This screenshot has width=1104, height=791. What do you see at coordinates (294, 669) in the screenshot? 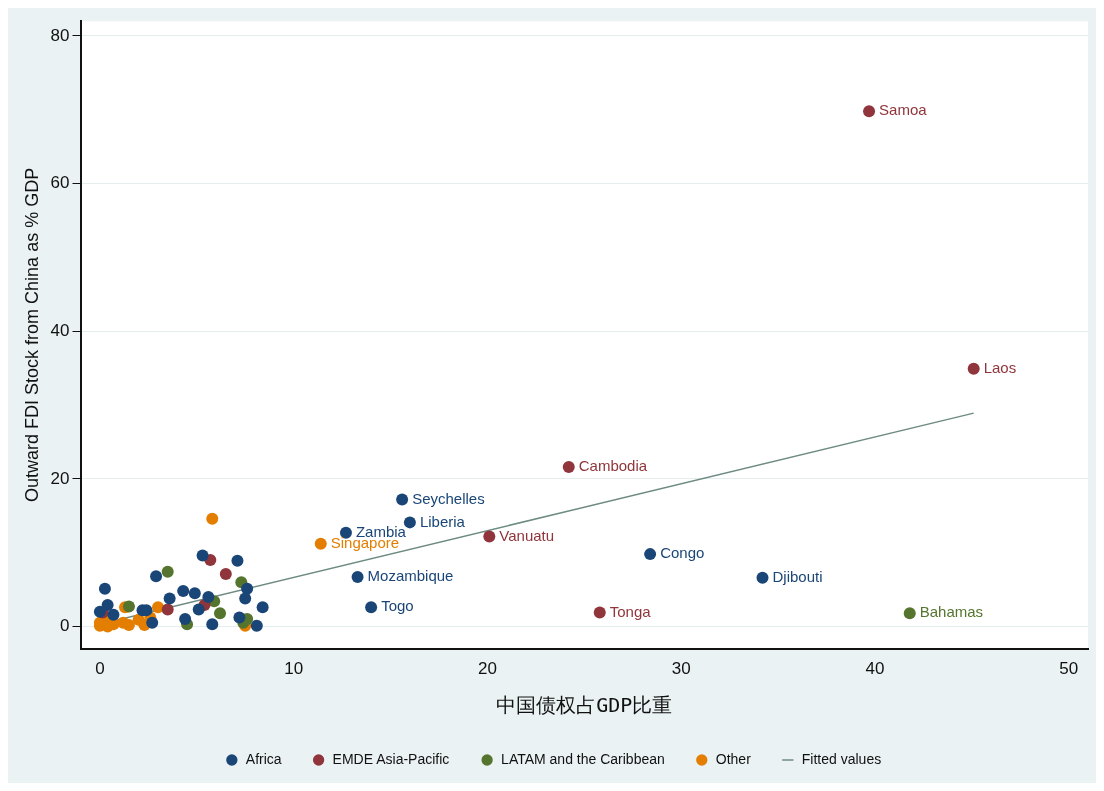
I see `x-tick-label: 10` at bounding box center [294, 669].